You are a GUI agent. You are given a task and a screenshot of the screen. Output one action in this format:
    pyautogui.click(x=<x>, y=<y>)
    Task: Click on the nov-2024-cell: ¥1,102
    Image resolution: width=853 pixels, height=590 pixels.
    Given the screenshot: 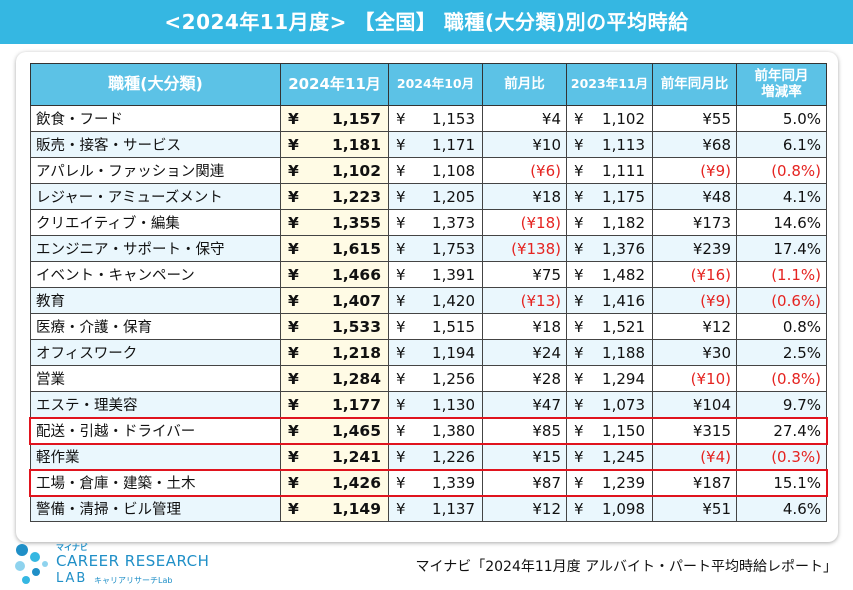 What is the action you would take?
    pyautogui.click(x=334, y=170)
    